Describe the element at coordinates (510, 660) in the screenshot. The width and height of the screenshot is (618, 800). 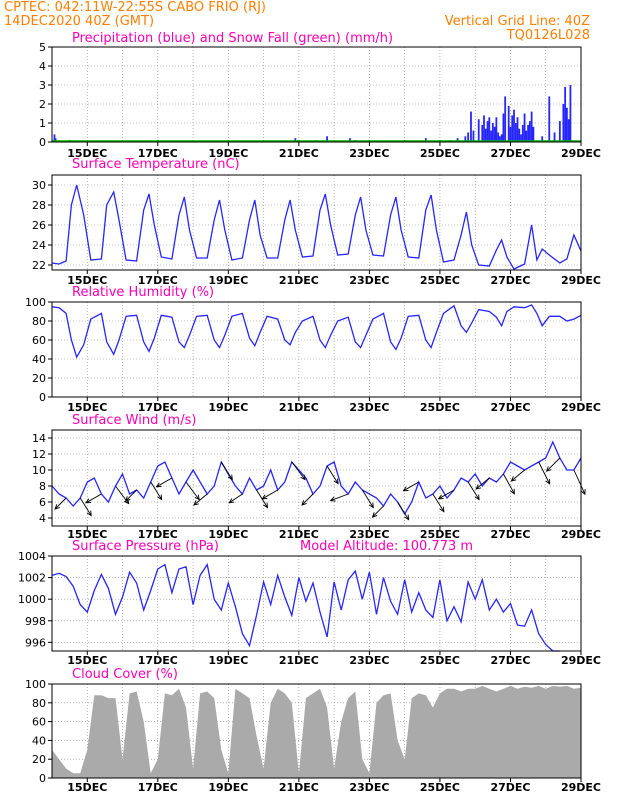
I see `pressure-xtick-label: 27DEC` at that location.